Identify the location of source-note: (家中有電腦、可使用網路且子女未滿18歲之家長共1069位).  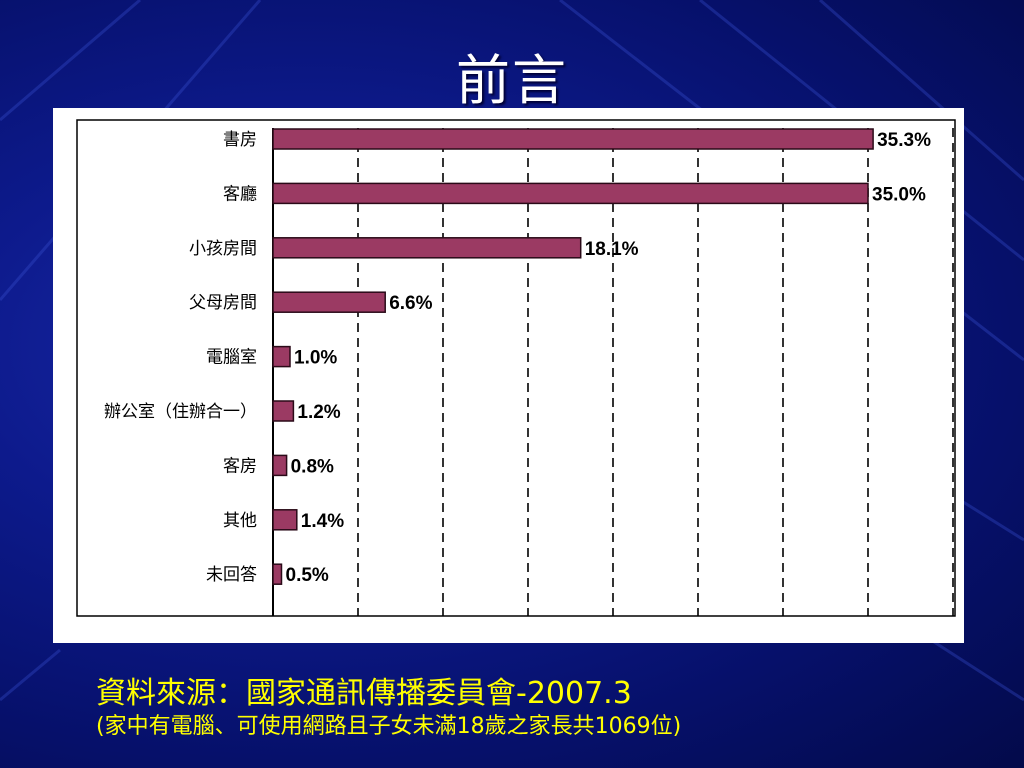
(389, 726).